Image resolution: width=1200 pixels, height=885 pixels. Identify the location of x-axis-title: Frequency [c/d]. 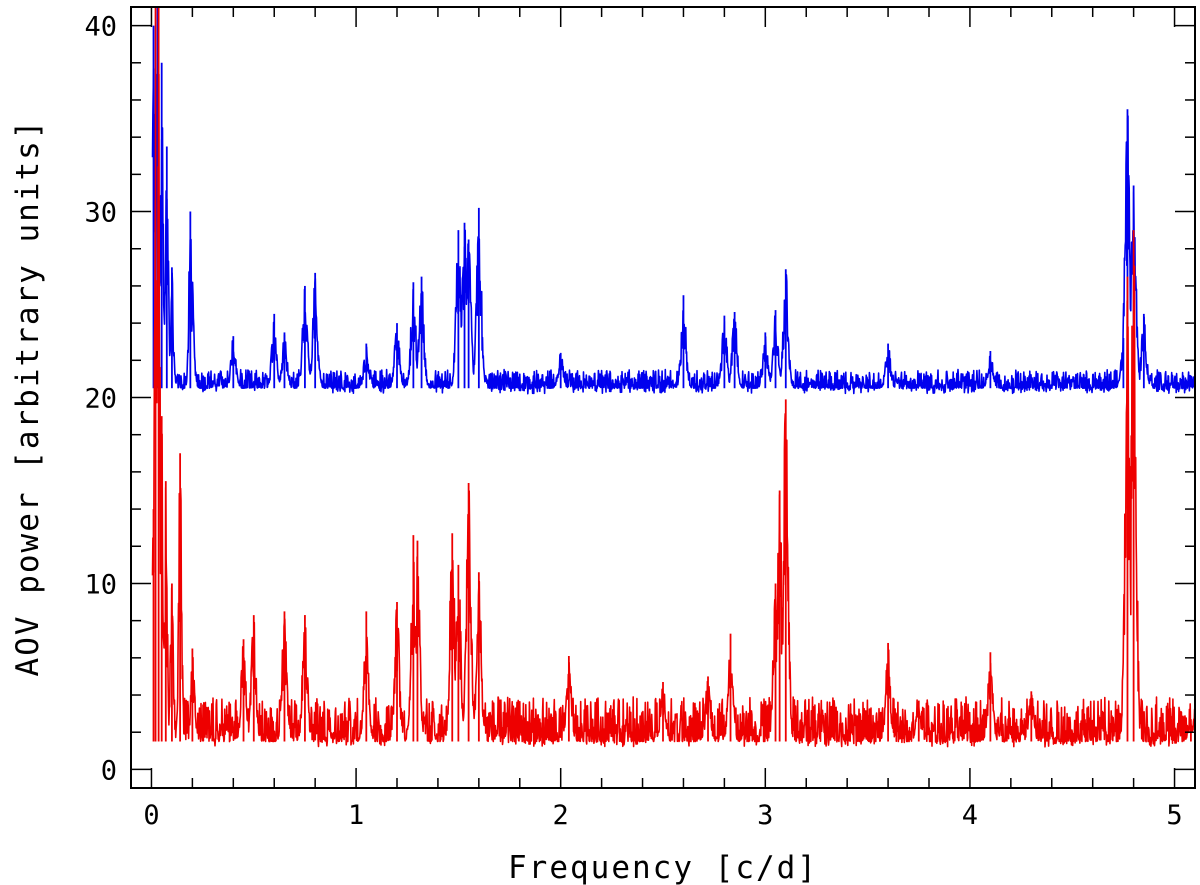
(663, 867).